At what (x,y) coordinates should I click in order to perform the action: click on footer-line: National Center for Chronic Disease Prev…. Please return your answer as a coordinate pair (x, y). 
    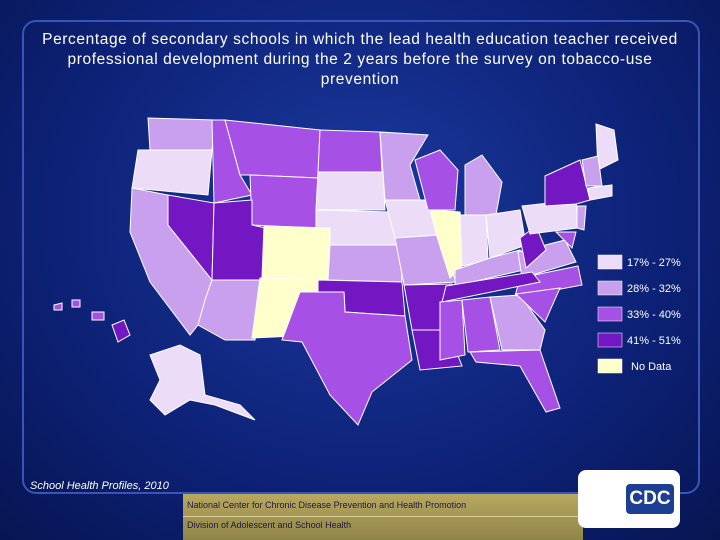
    Looking at the image, I should click on (327, 505).